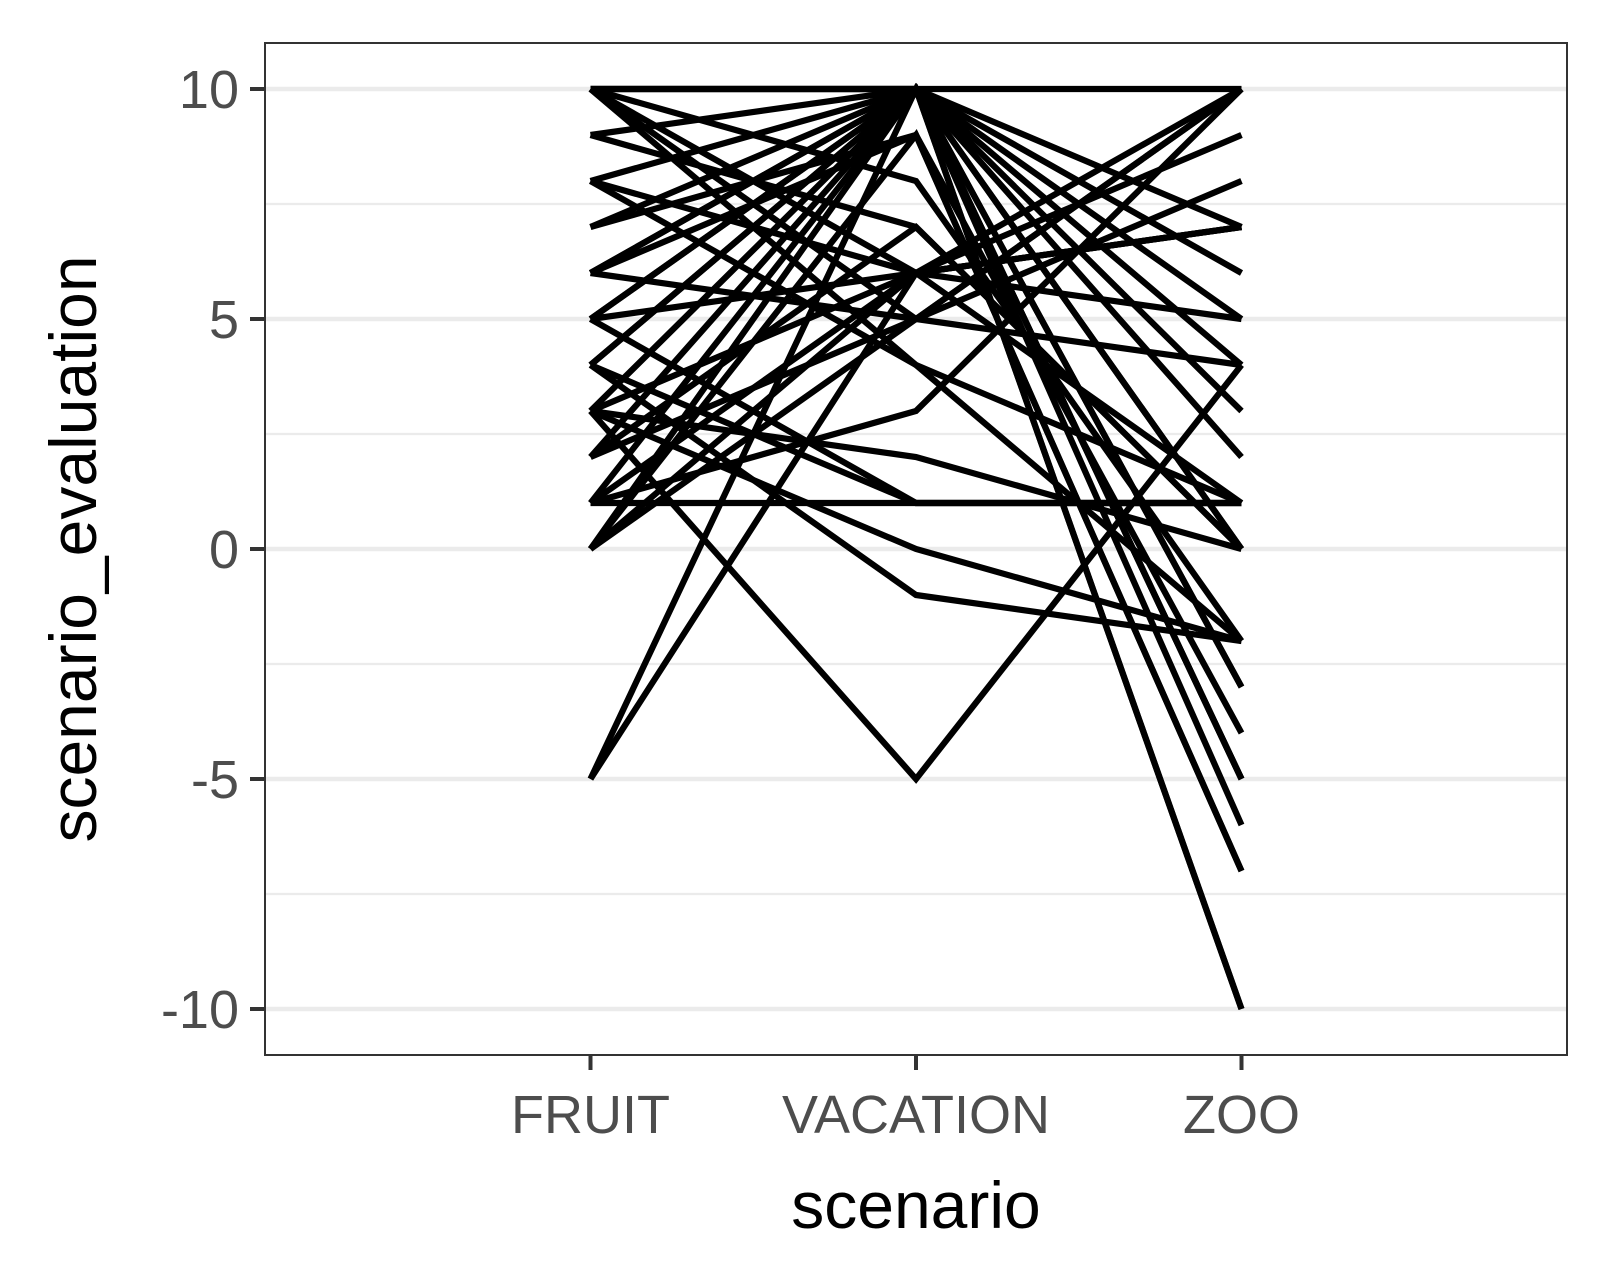  I want to click on y-tick-label: 10, so click(209, 90).